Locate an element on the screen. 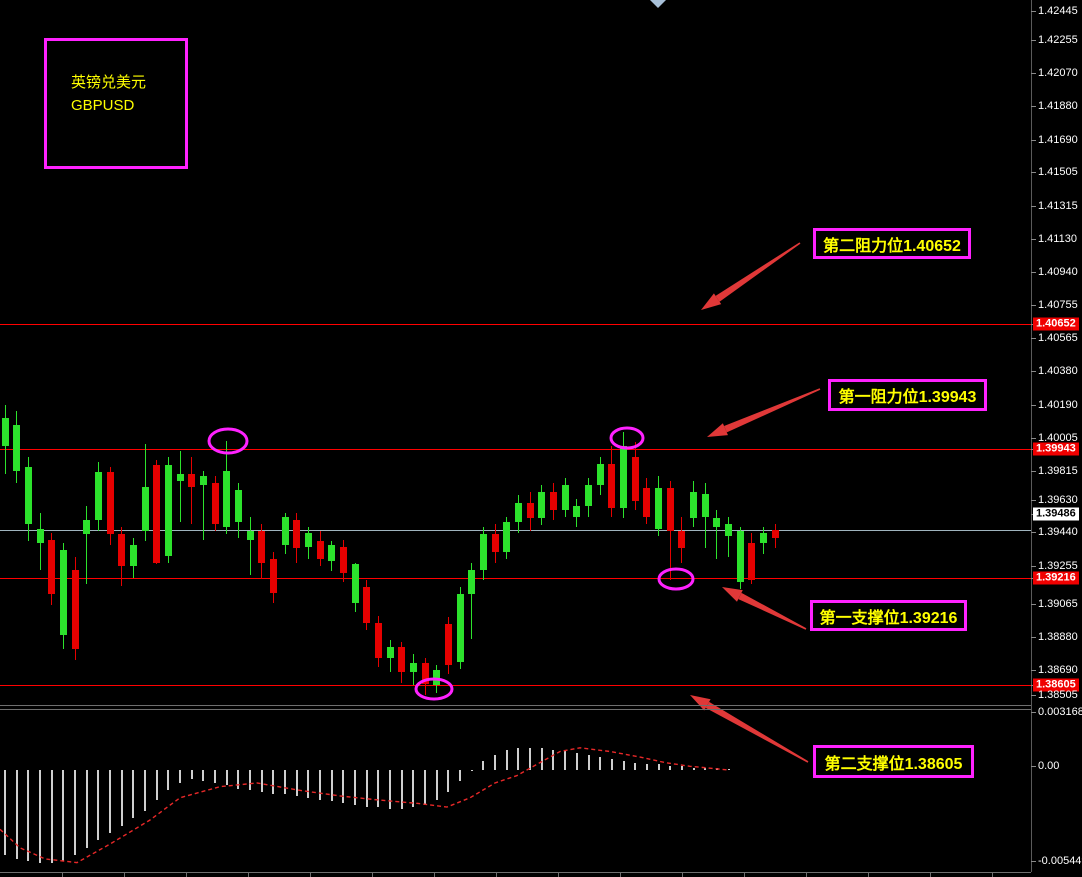 The image size is (1082, 877). indicator-axis-label: -0.005449 is located at coordinates (1060, 861).